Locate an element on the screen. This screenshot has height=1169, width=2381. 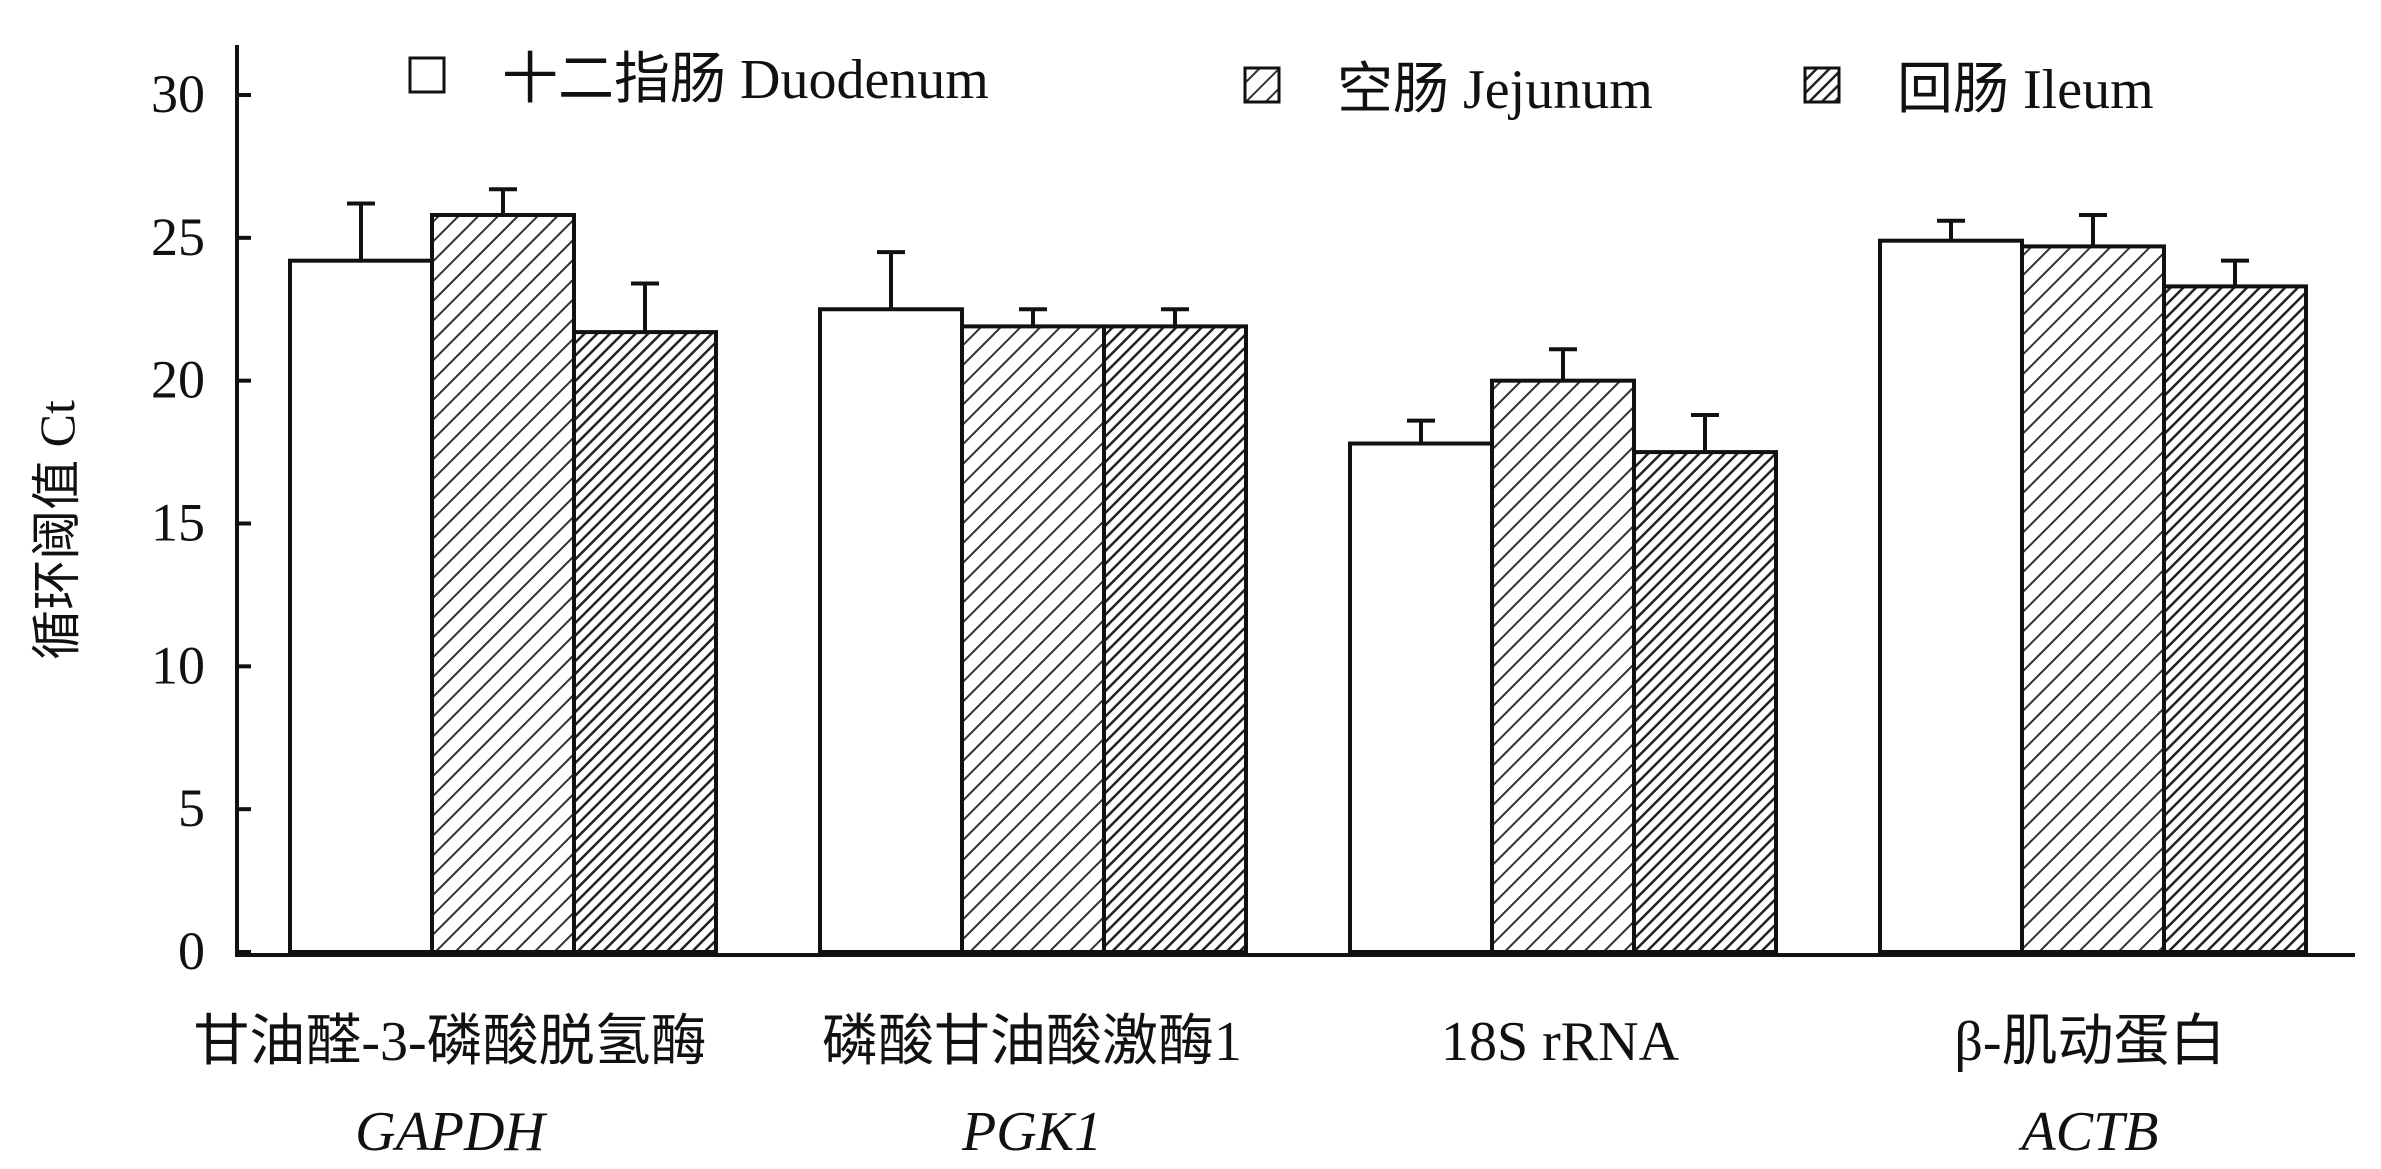
category-label-0: 甘油醛-3-磷酸脱氢酶 is located at coordinates (449, 1042).